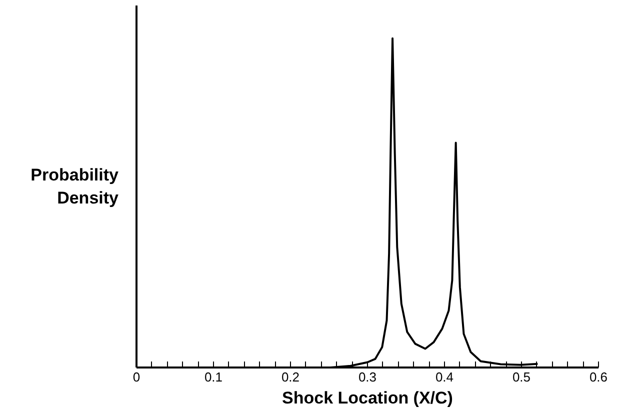 Image resolution: width=622 pixels, height=415 pixels. What do you see at coordinates (521, 377) in the screenshot?
I see `x-tick-label: 0.5` at bounding box center [521, 377].